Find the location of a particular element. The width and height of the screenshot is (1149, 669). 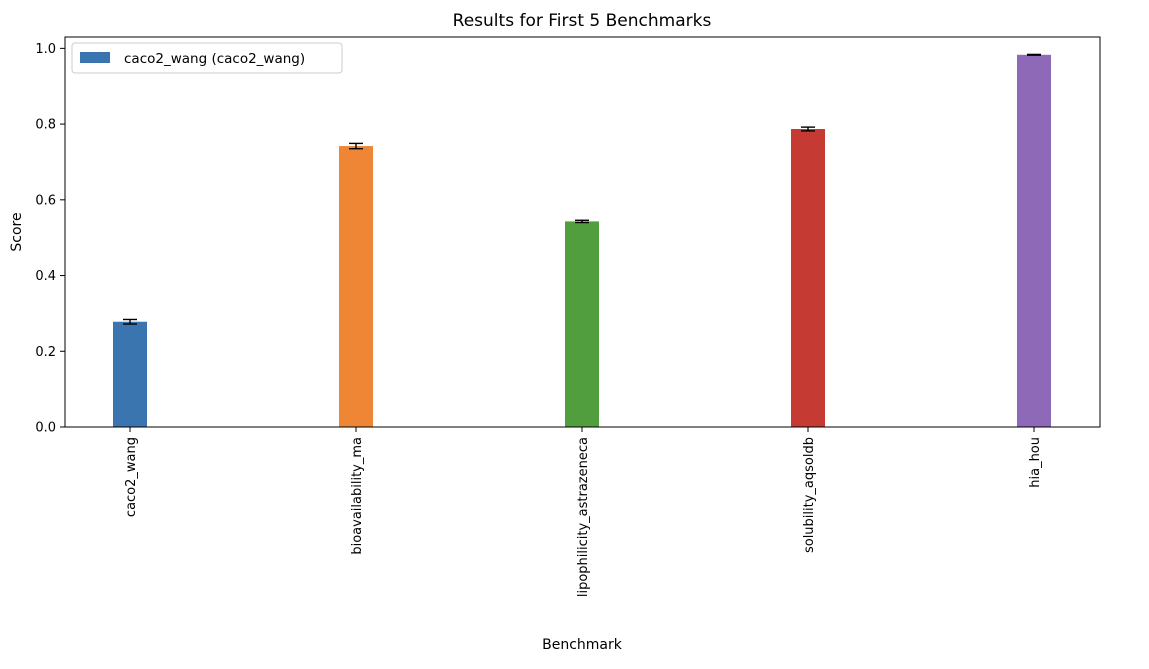

y-tick-label: 0.8 is located at coordinates (45, 125).